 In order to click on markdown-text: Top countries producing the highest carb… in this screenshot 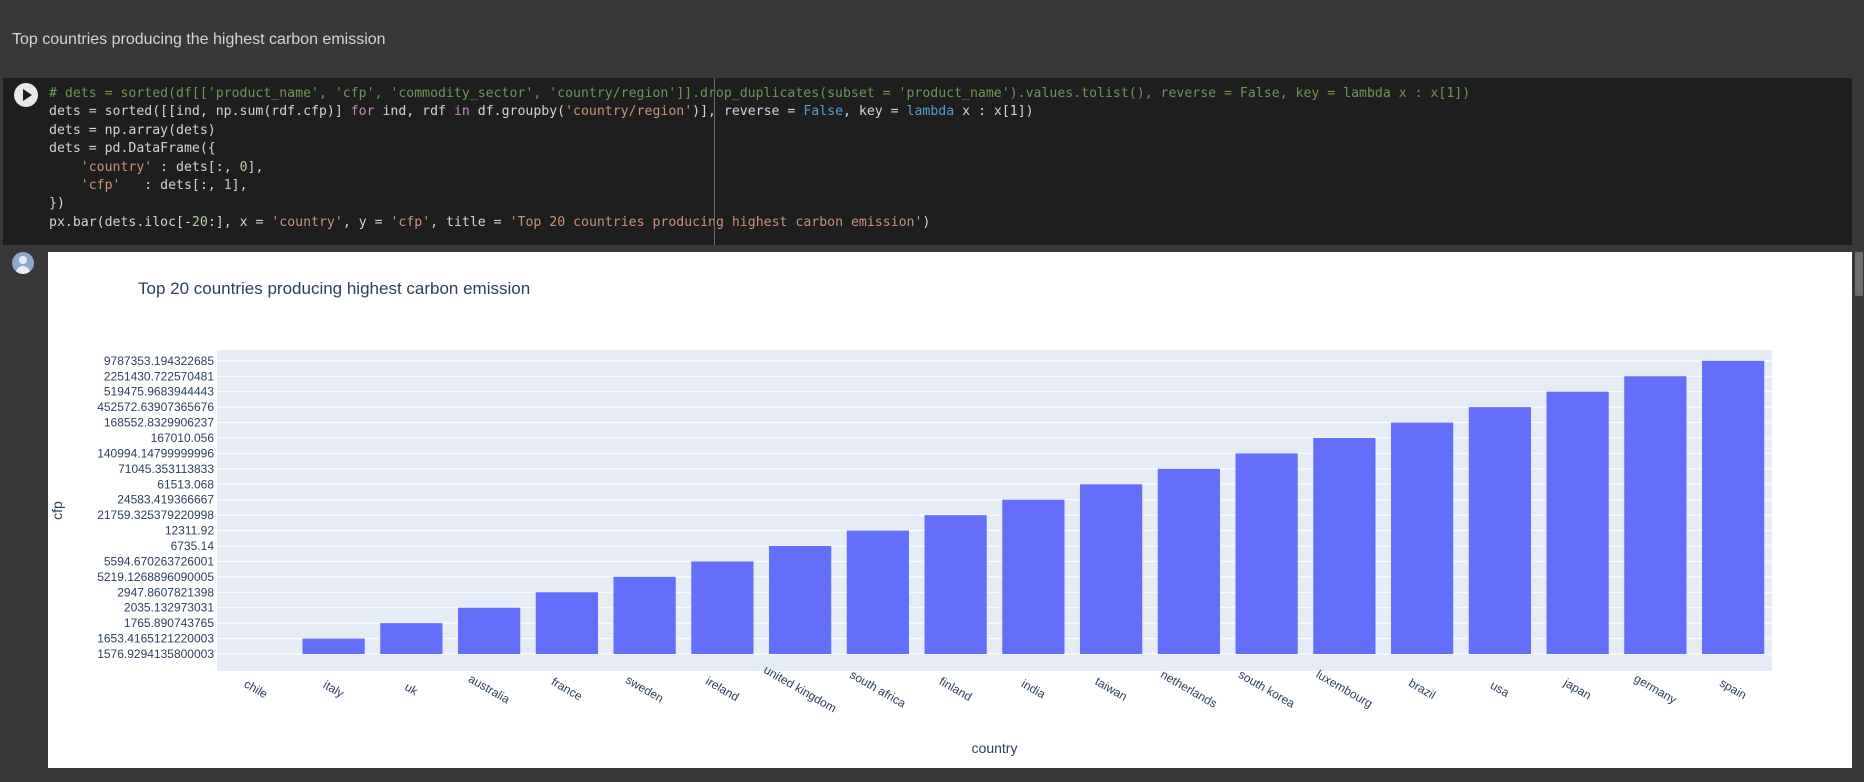, I will do `click(199, 39)`.